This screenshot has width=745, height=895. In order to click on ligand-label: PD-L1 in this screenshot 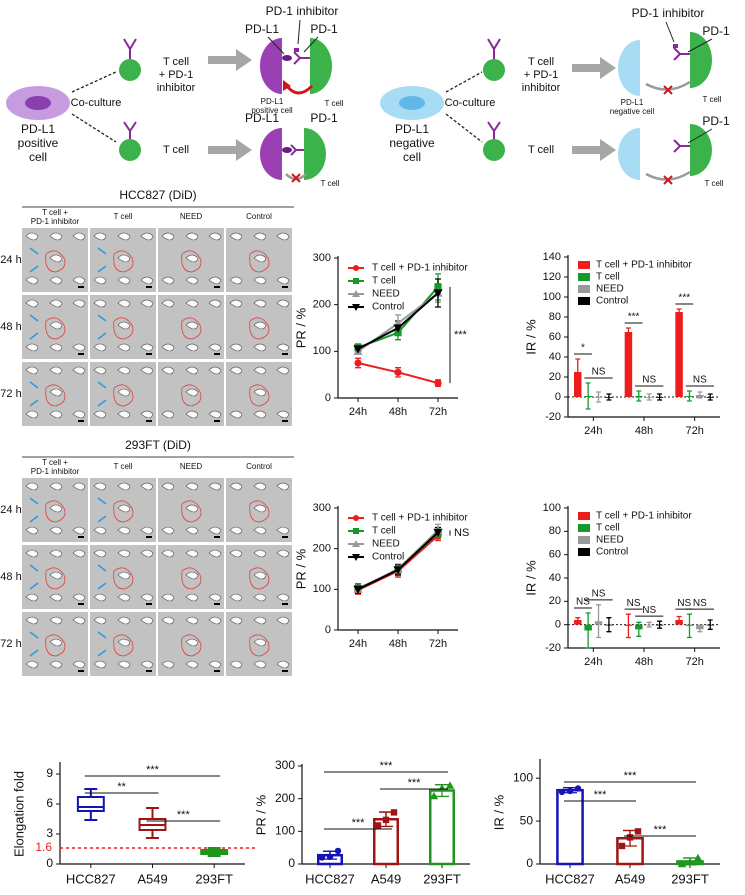, I will do `click(262, 29)`.